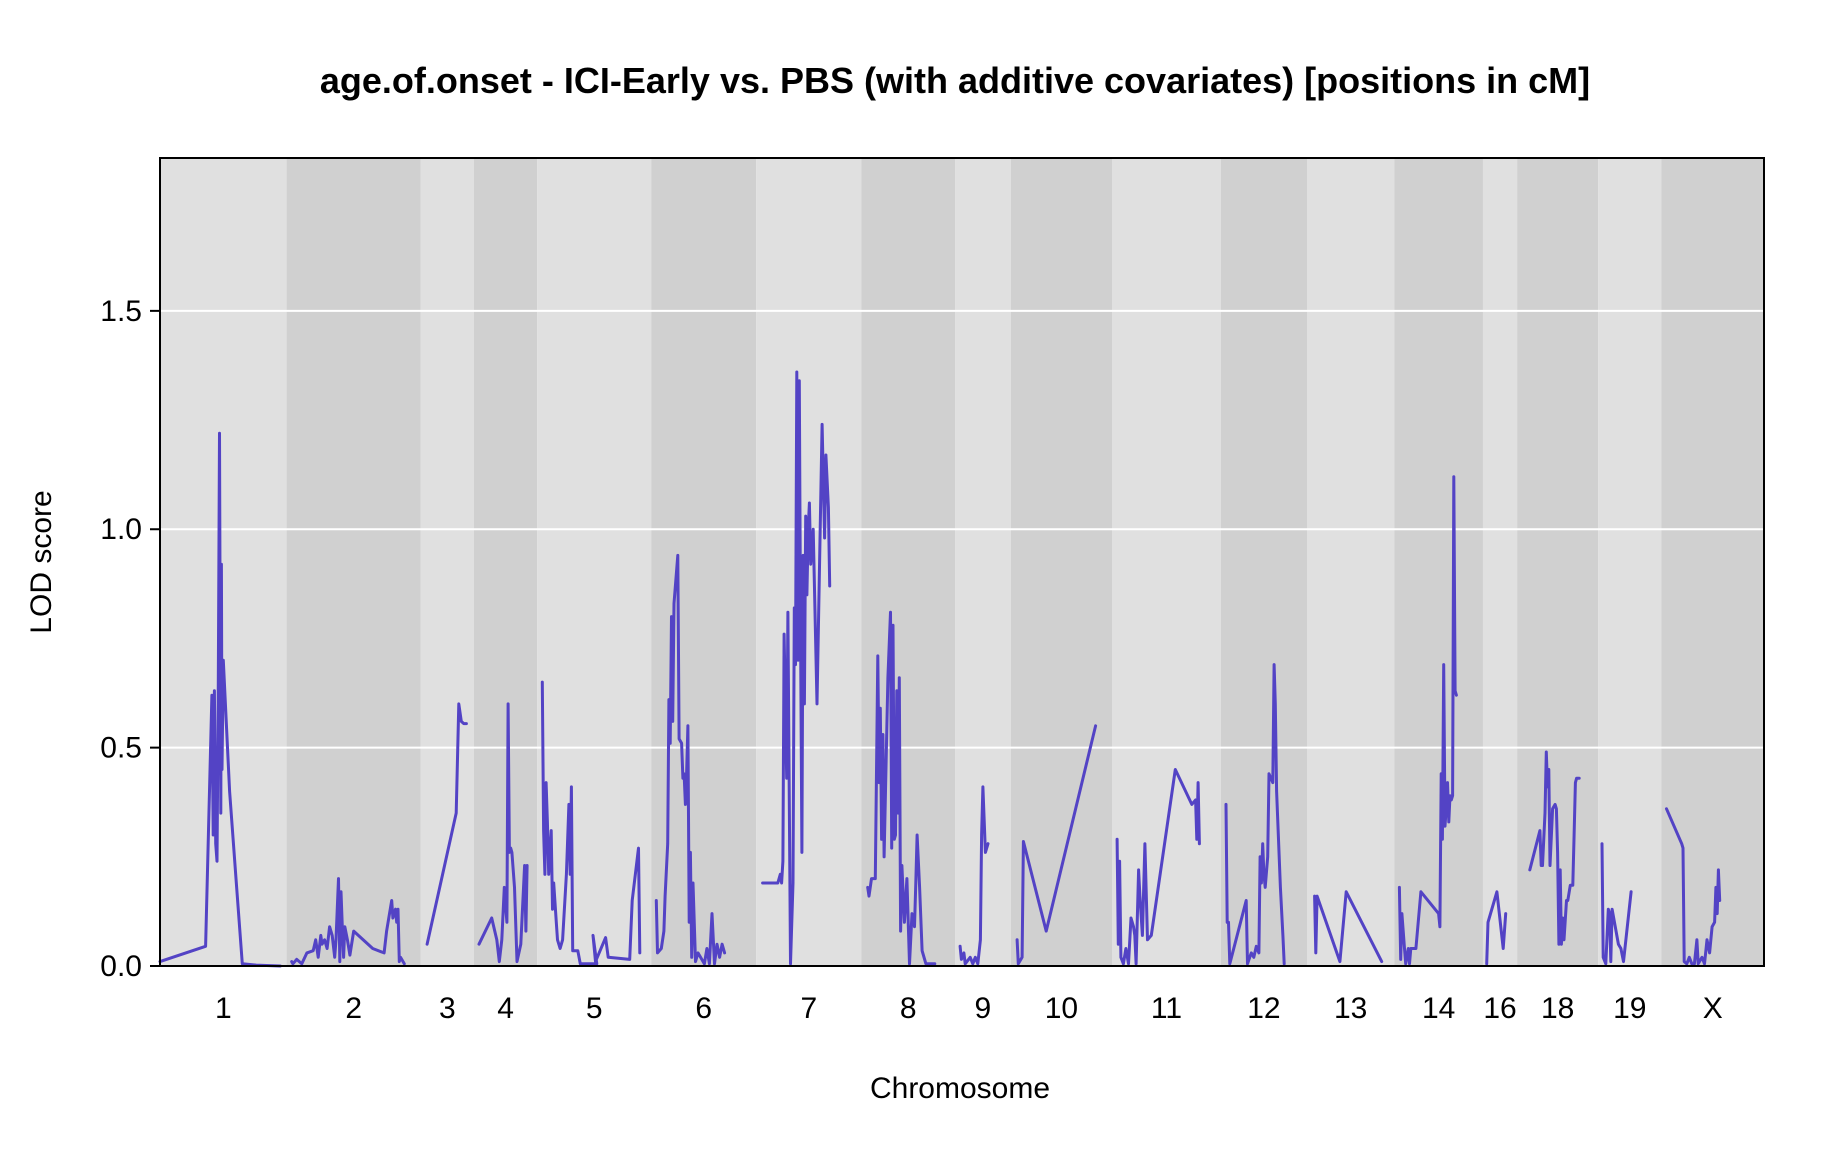  What do you see at coordinates (223, 1008) in the screenshot?
I see `chromosome-label-1: 1` at bounding box center [223, 1008].